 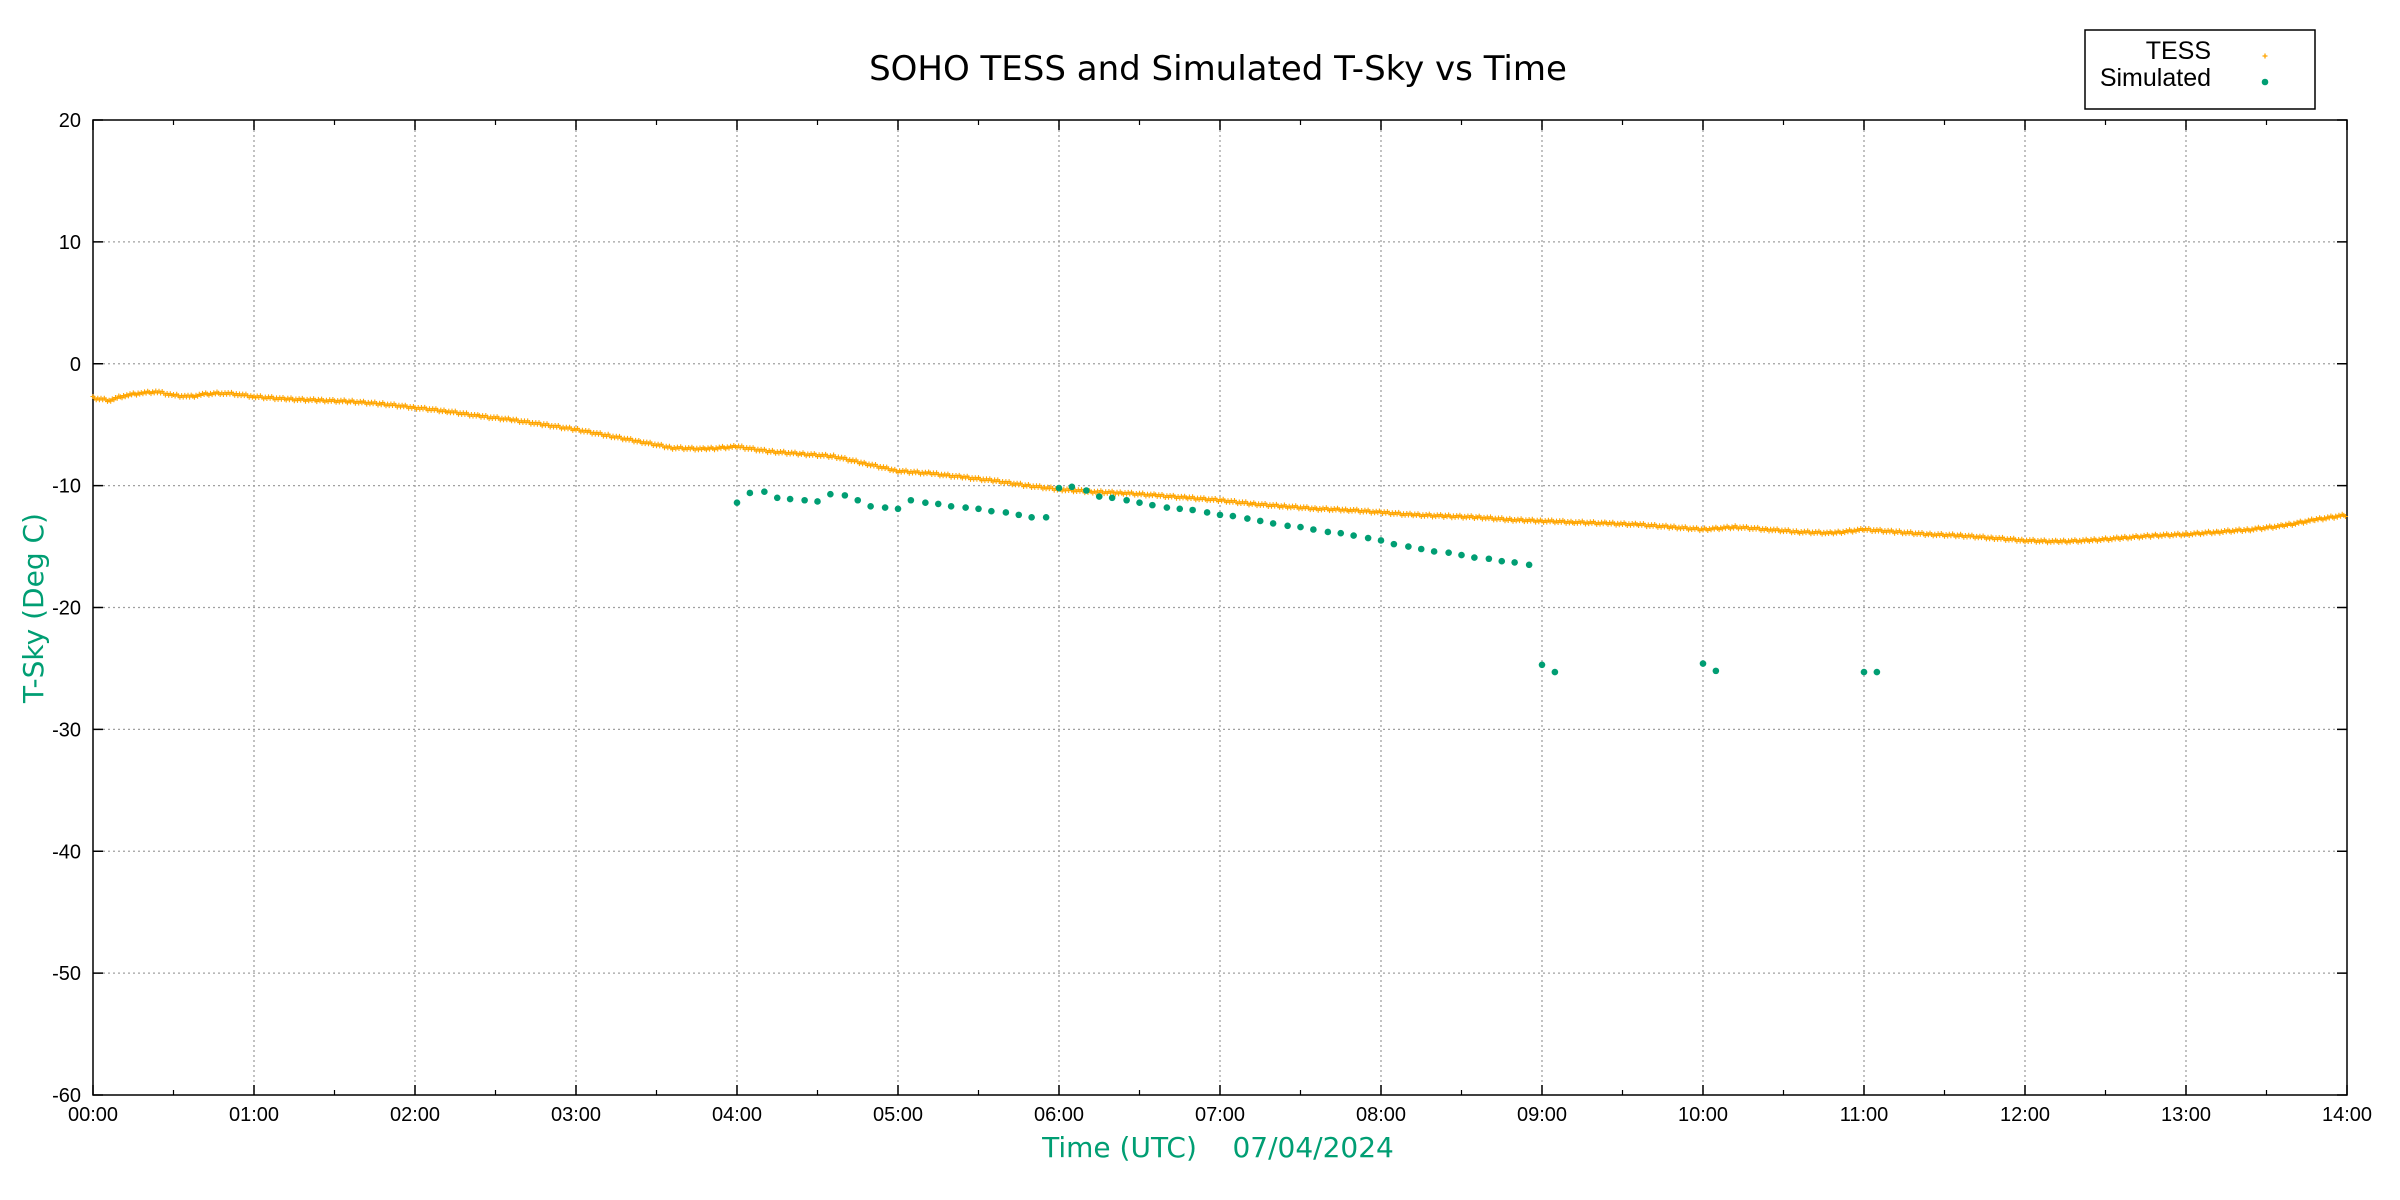 I want to click on tess-markers, so click(x=1219, y=467).